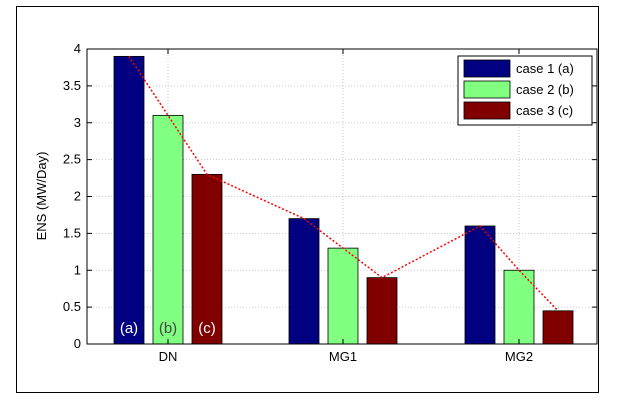  What do you see at coordinates (41, 196) in the screenshot?
I see `y-axis-label: ENS (MW/Day)` at bounding box center [41, 196].